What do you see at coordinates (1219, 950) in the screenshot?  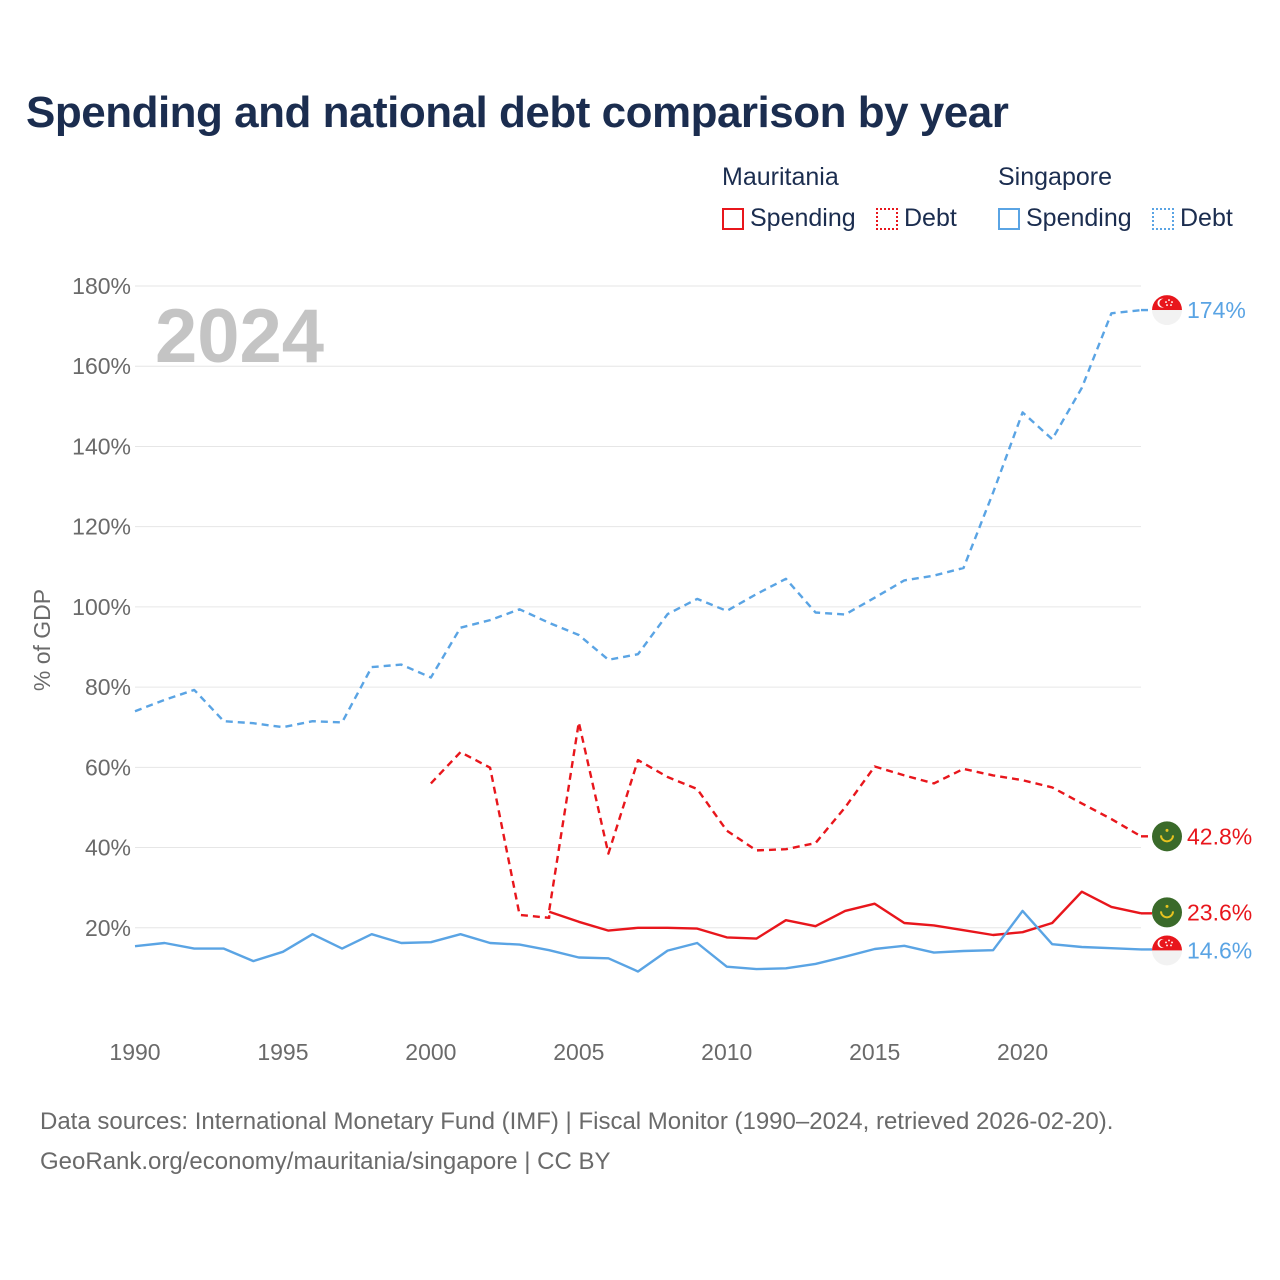 I see `end-value-label: 14.6%` at bounding box center [1219, 950].